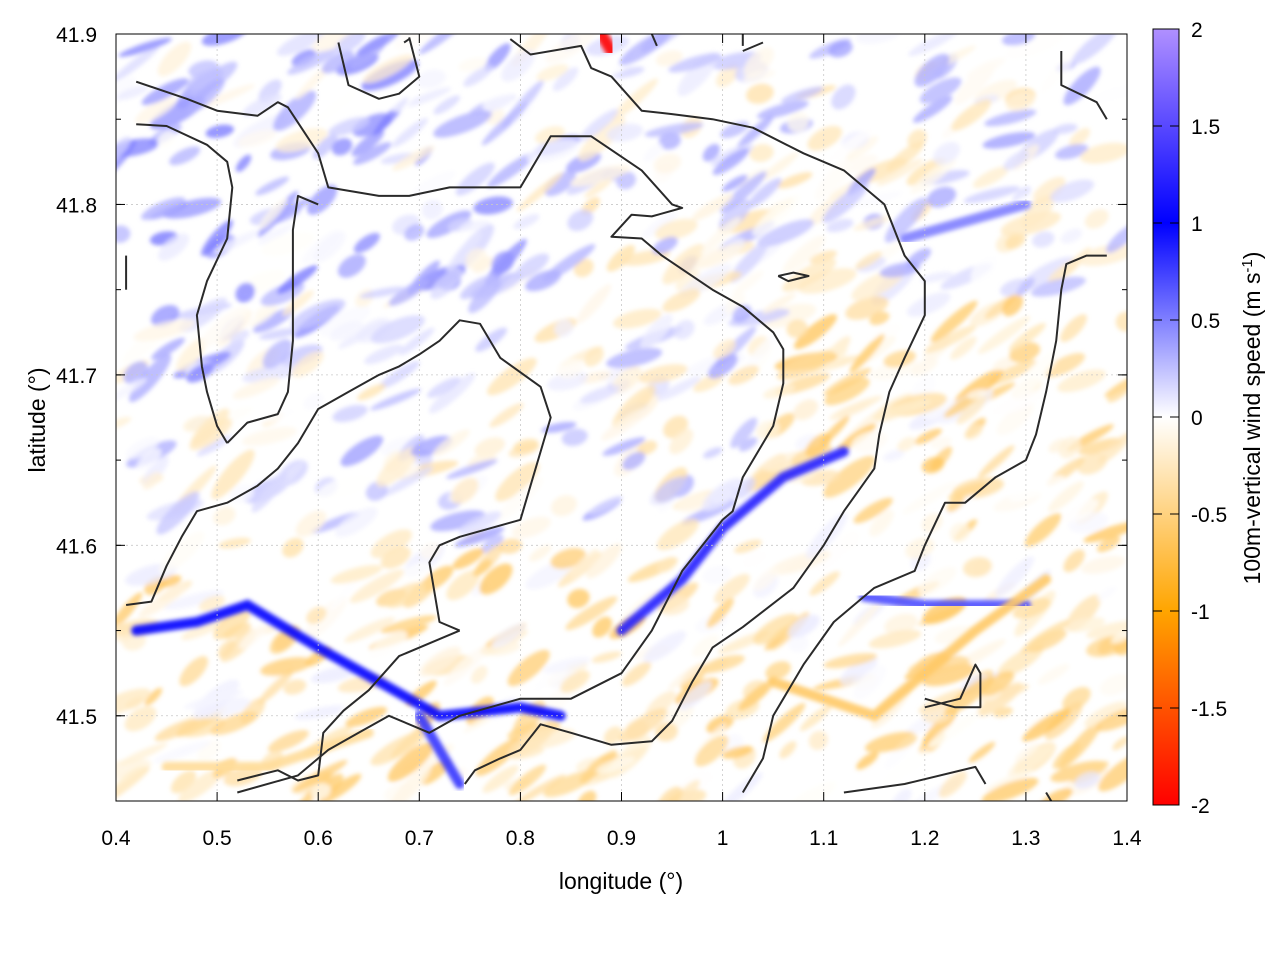 Image resolution: width=1280 pixels, height=960 pixels. I want to click on colorbar-tick-label: 0, so click(1197, 418).